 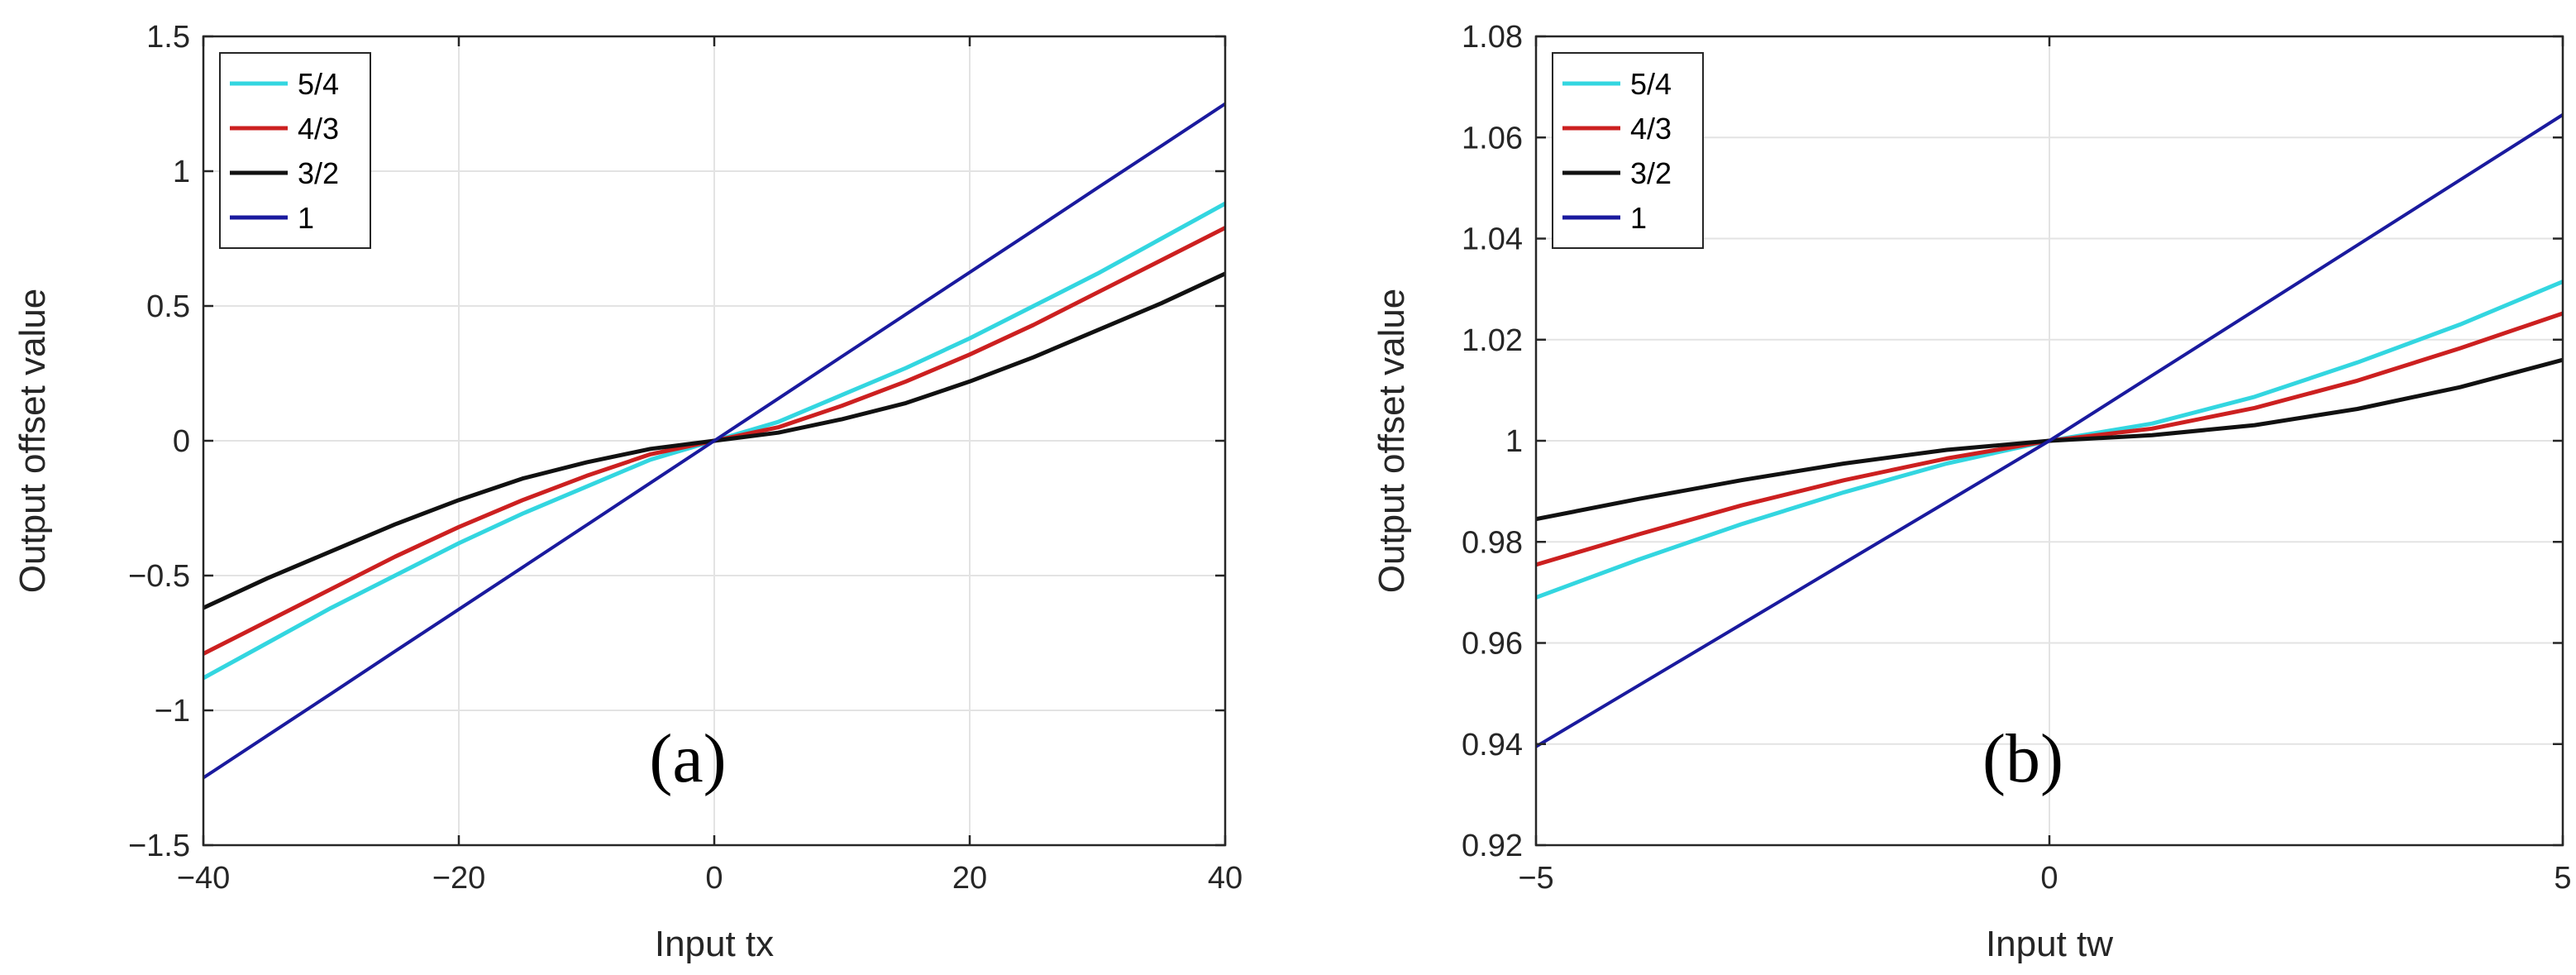 I want to click on x-tick-label: 20, so click(x=970, y=879).